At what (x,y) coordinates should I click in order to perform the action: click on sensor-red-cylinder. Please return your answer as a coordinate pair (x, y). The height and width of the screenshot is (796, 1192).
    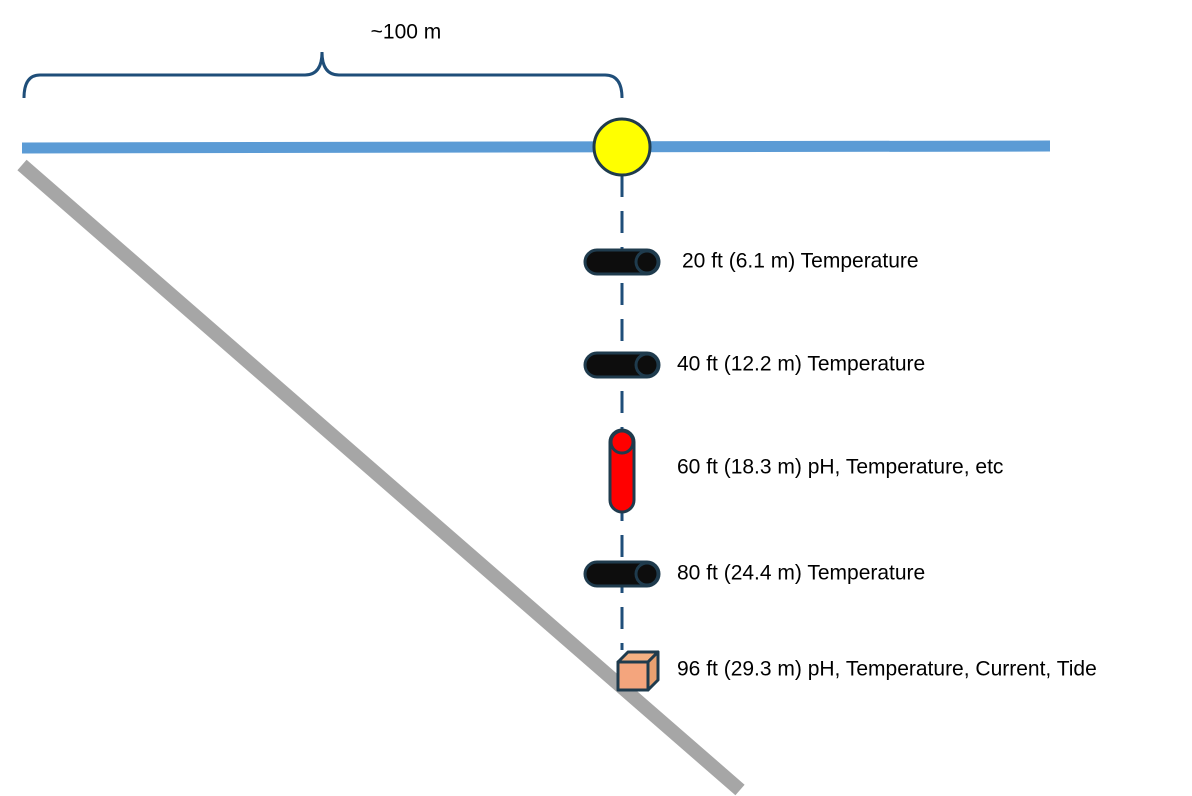
    Looking at the image, I should click on (622, 471).